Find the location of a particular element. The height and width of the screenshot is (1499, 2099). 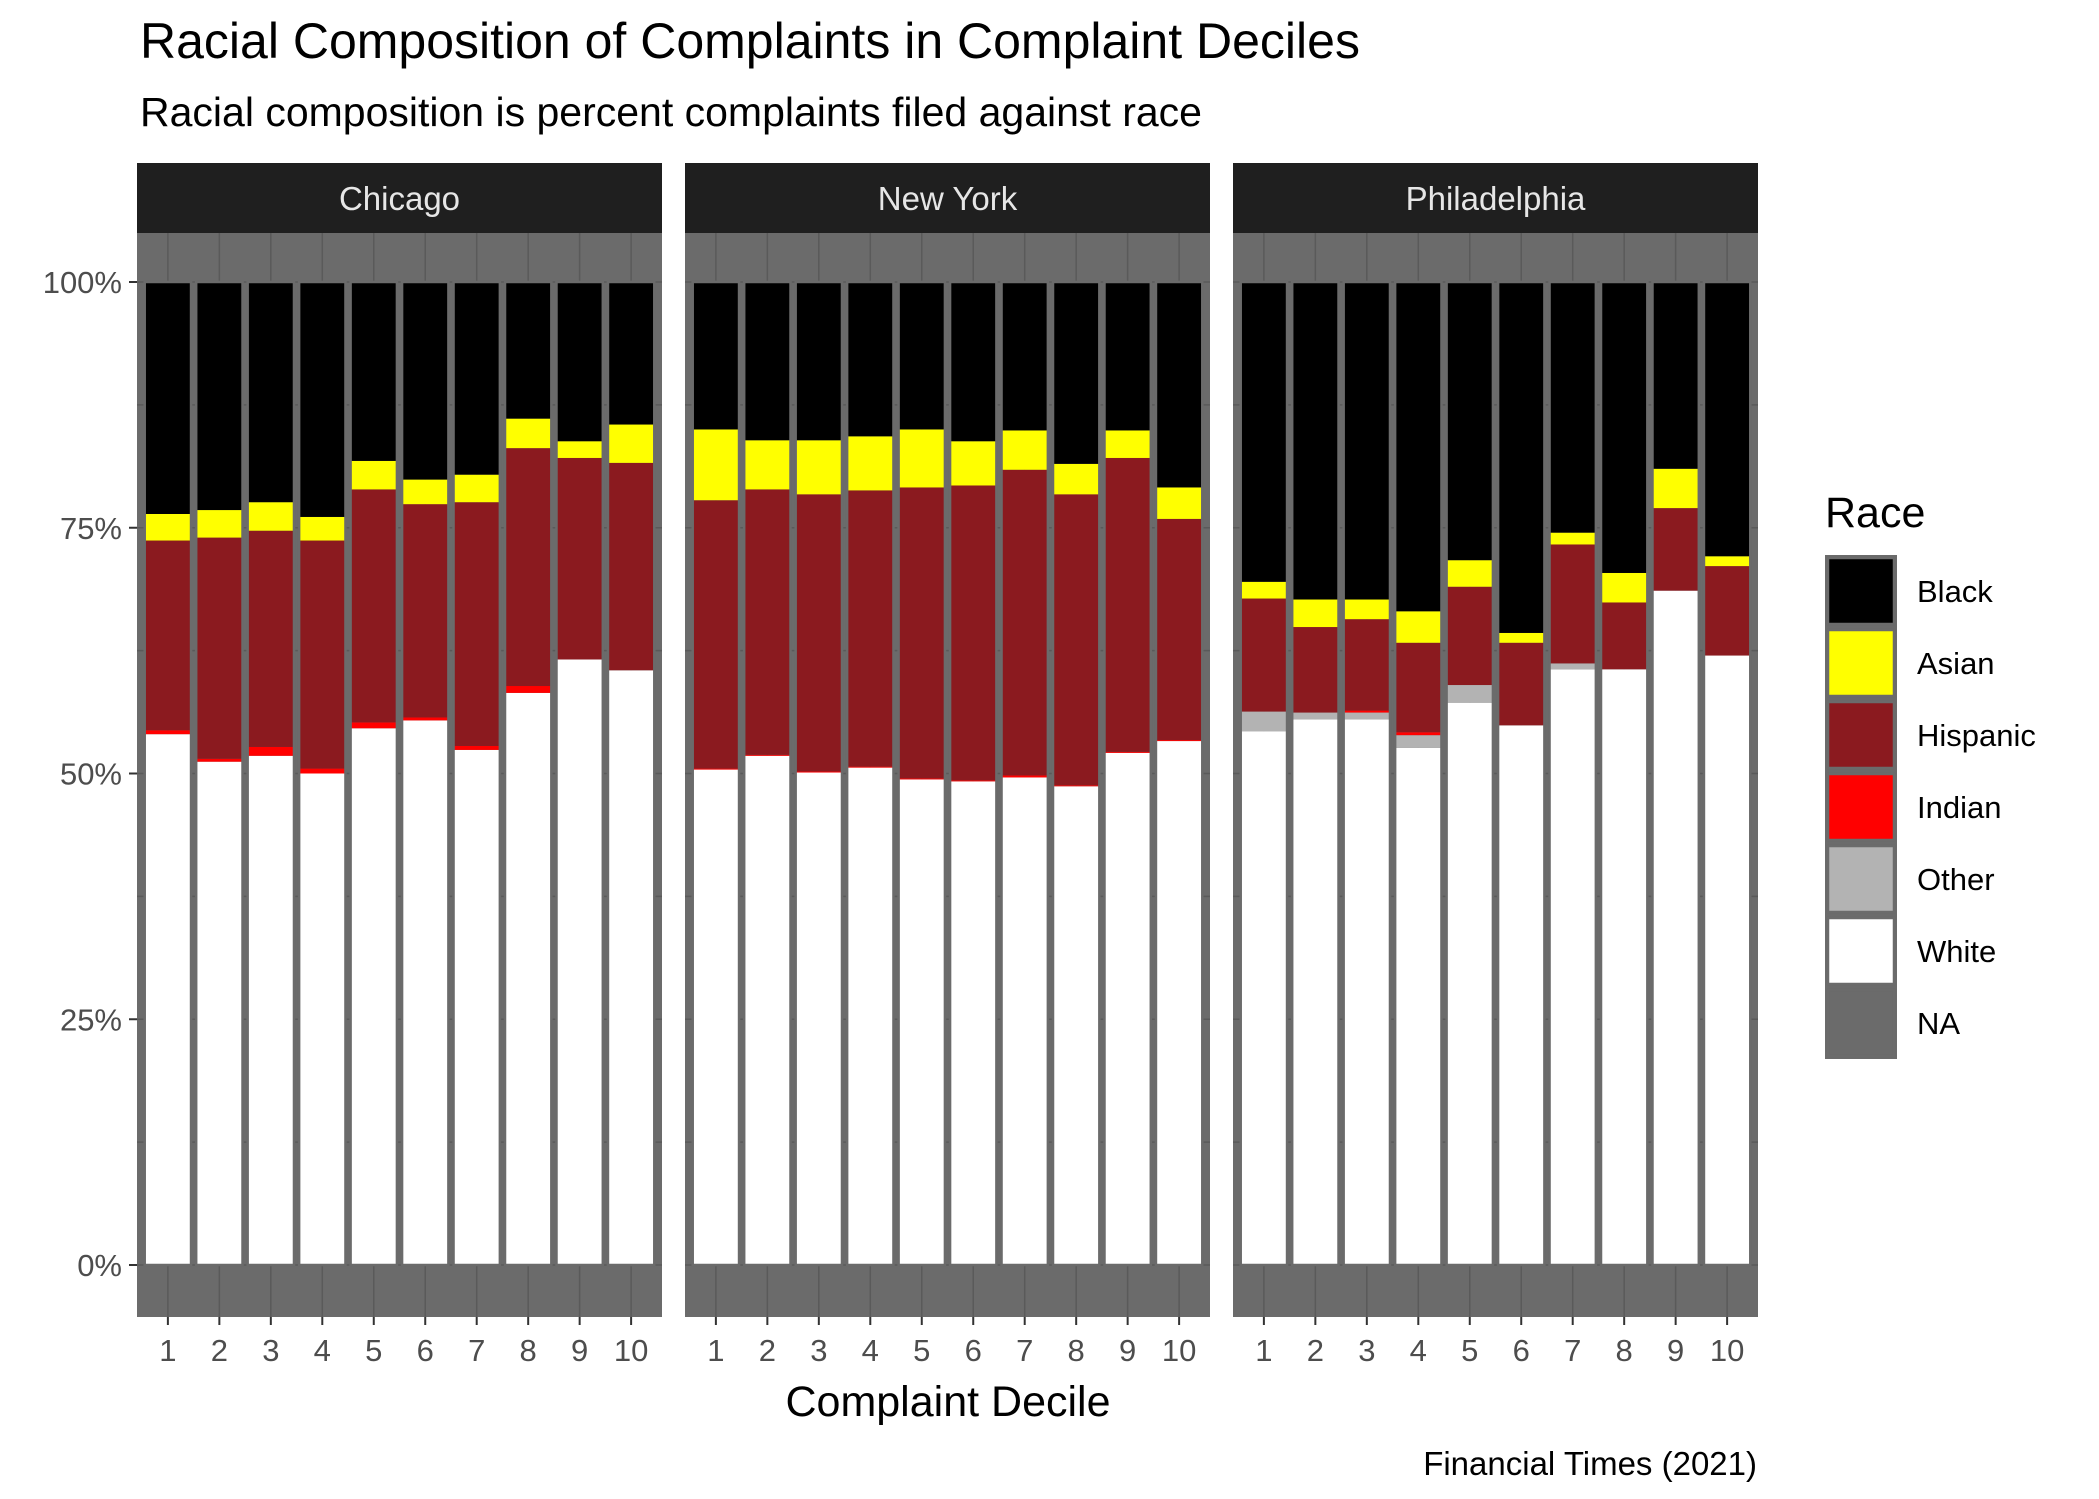

facet-label: Philadelphia is located at coordinates (1496, 198).